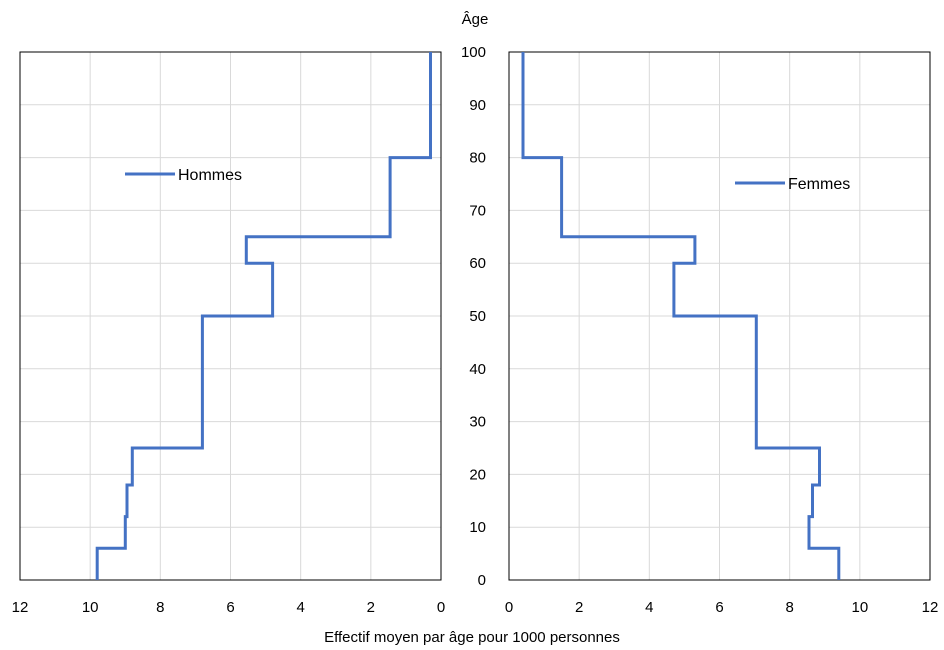  Describe the element at coordinates (487, 180) in the screenshot. I see `legend-layer: Hommes Femmes` at that location.